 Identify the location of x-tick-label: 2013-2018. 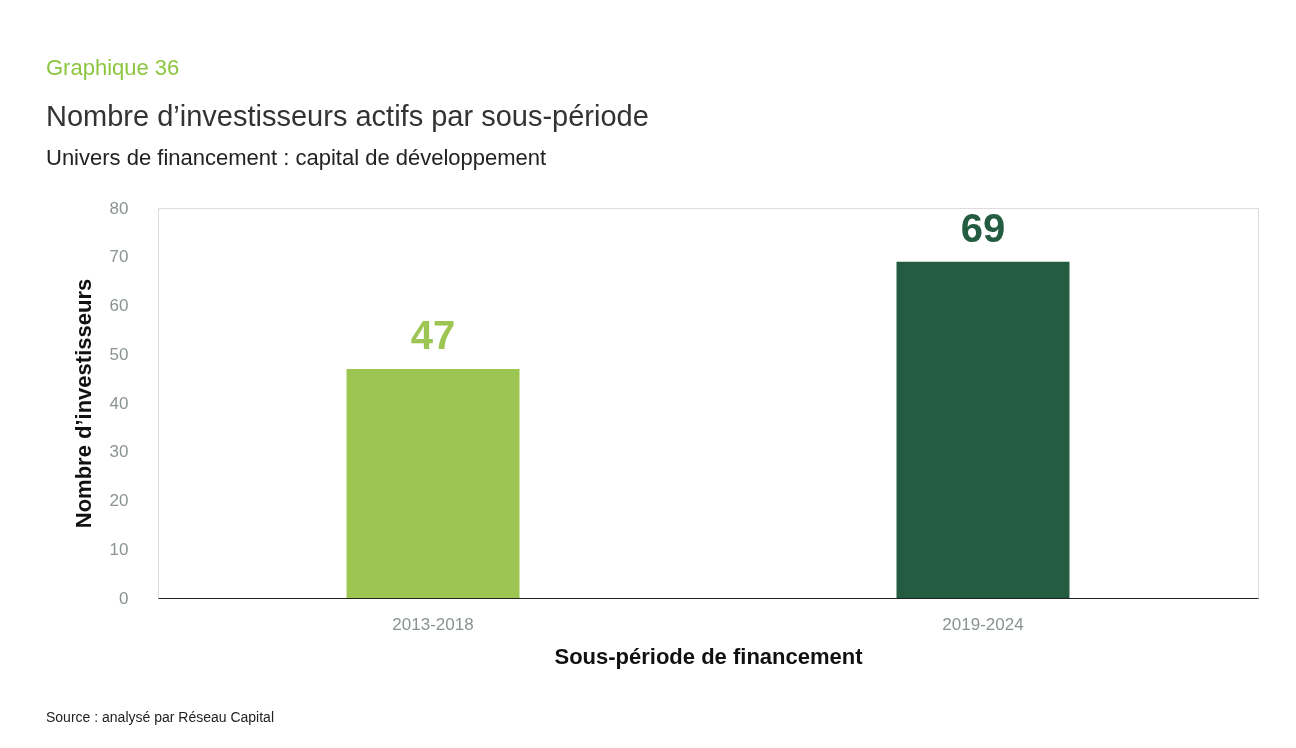
(433, 624).